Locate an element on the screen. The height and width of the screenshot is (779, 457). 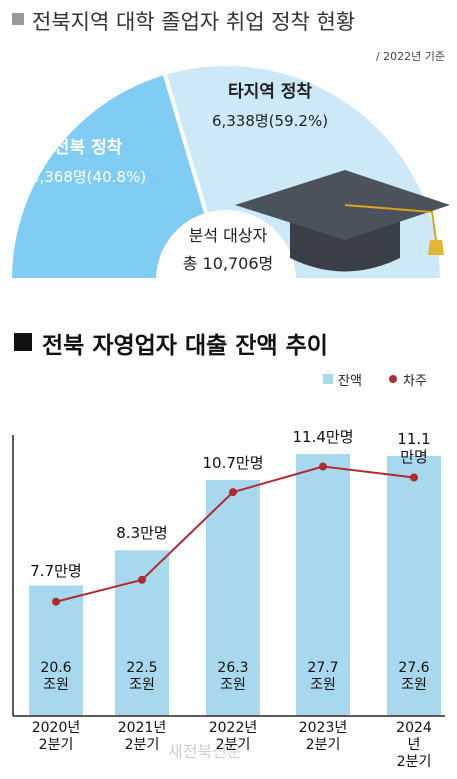
x-tick-label: 2023년 2분기 is located at coordinates (323, 736).